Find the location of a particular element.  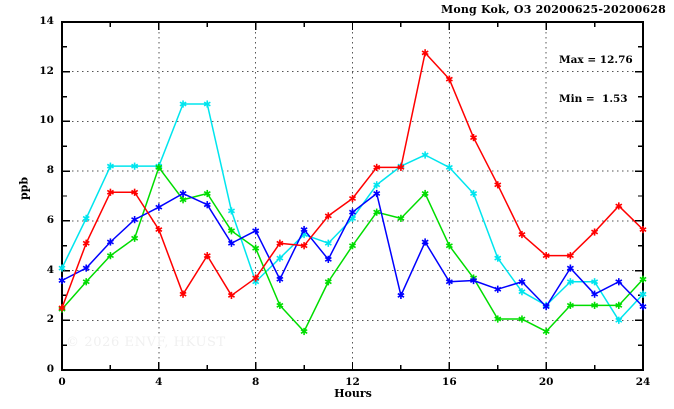

chart-title: Mong Kok, O3 20200625-20200628 is located at coordinates (553, 9).